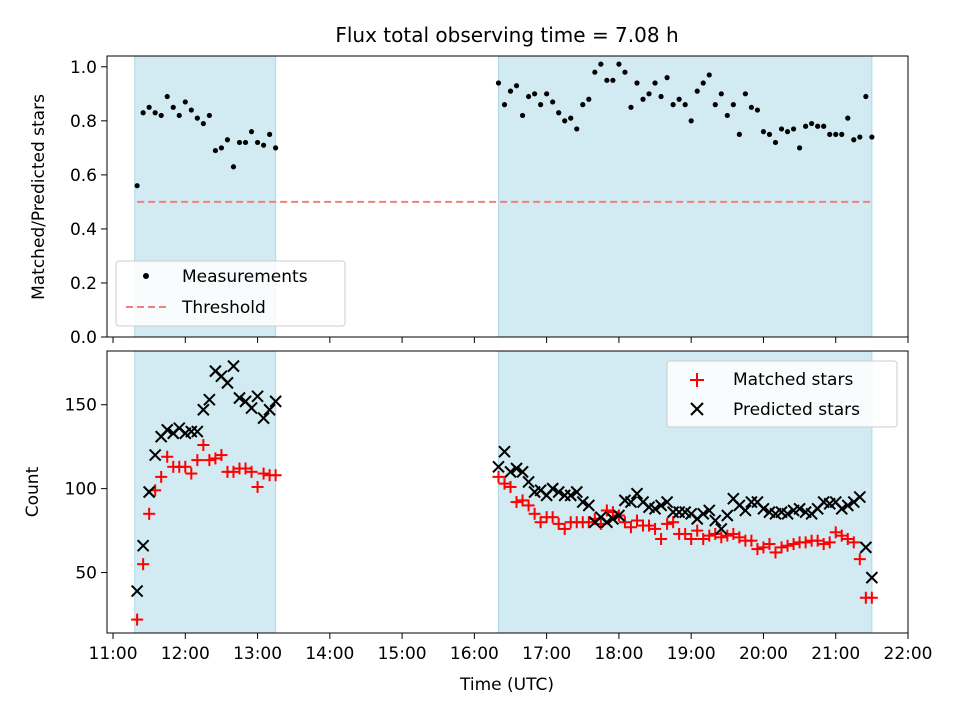 This screenshot has height=720, width=960. Describe the element at coordinates (113, 654) in the screenshot. I see `x-tick-label: 11:00` at that location.